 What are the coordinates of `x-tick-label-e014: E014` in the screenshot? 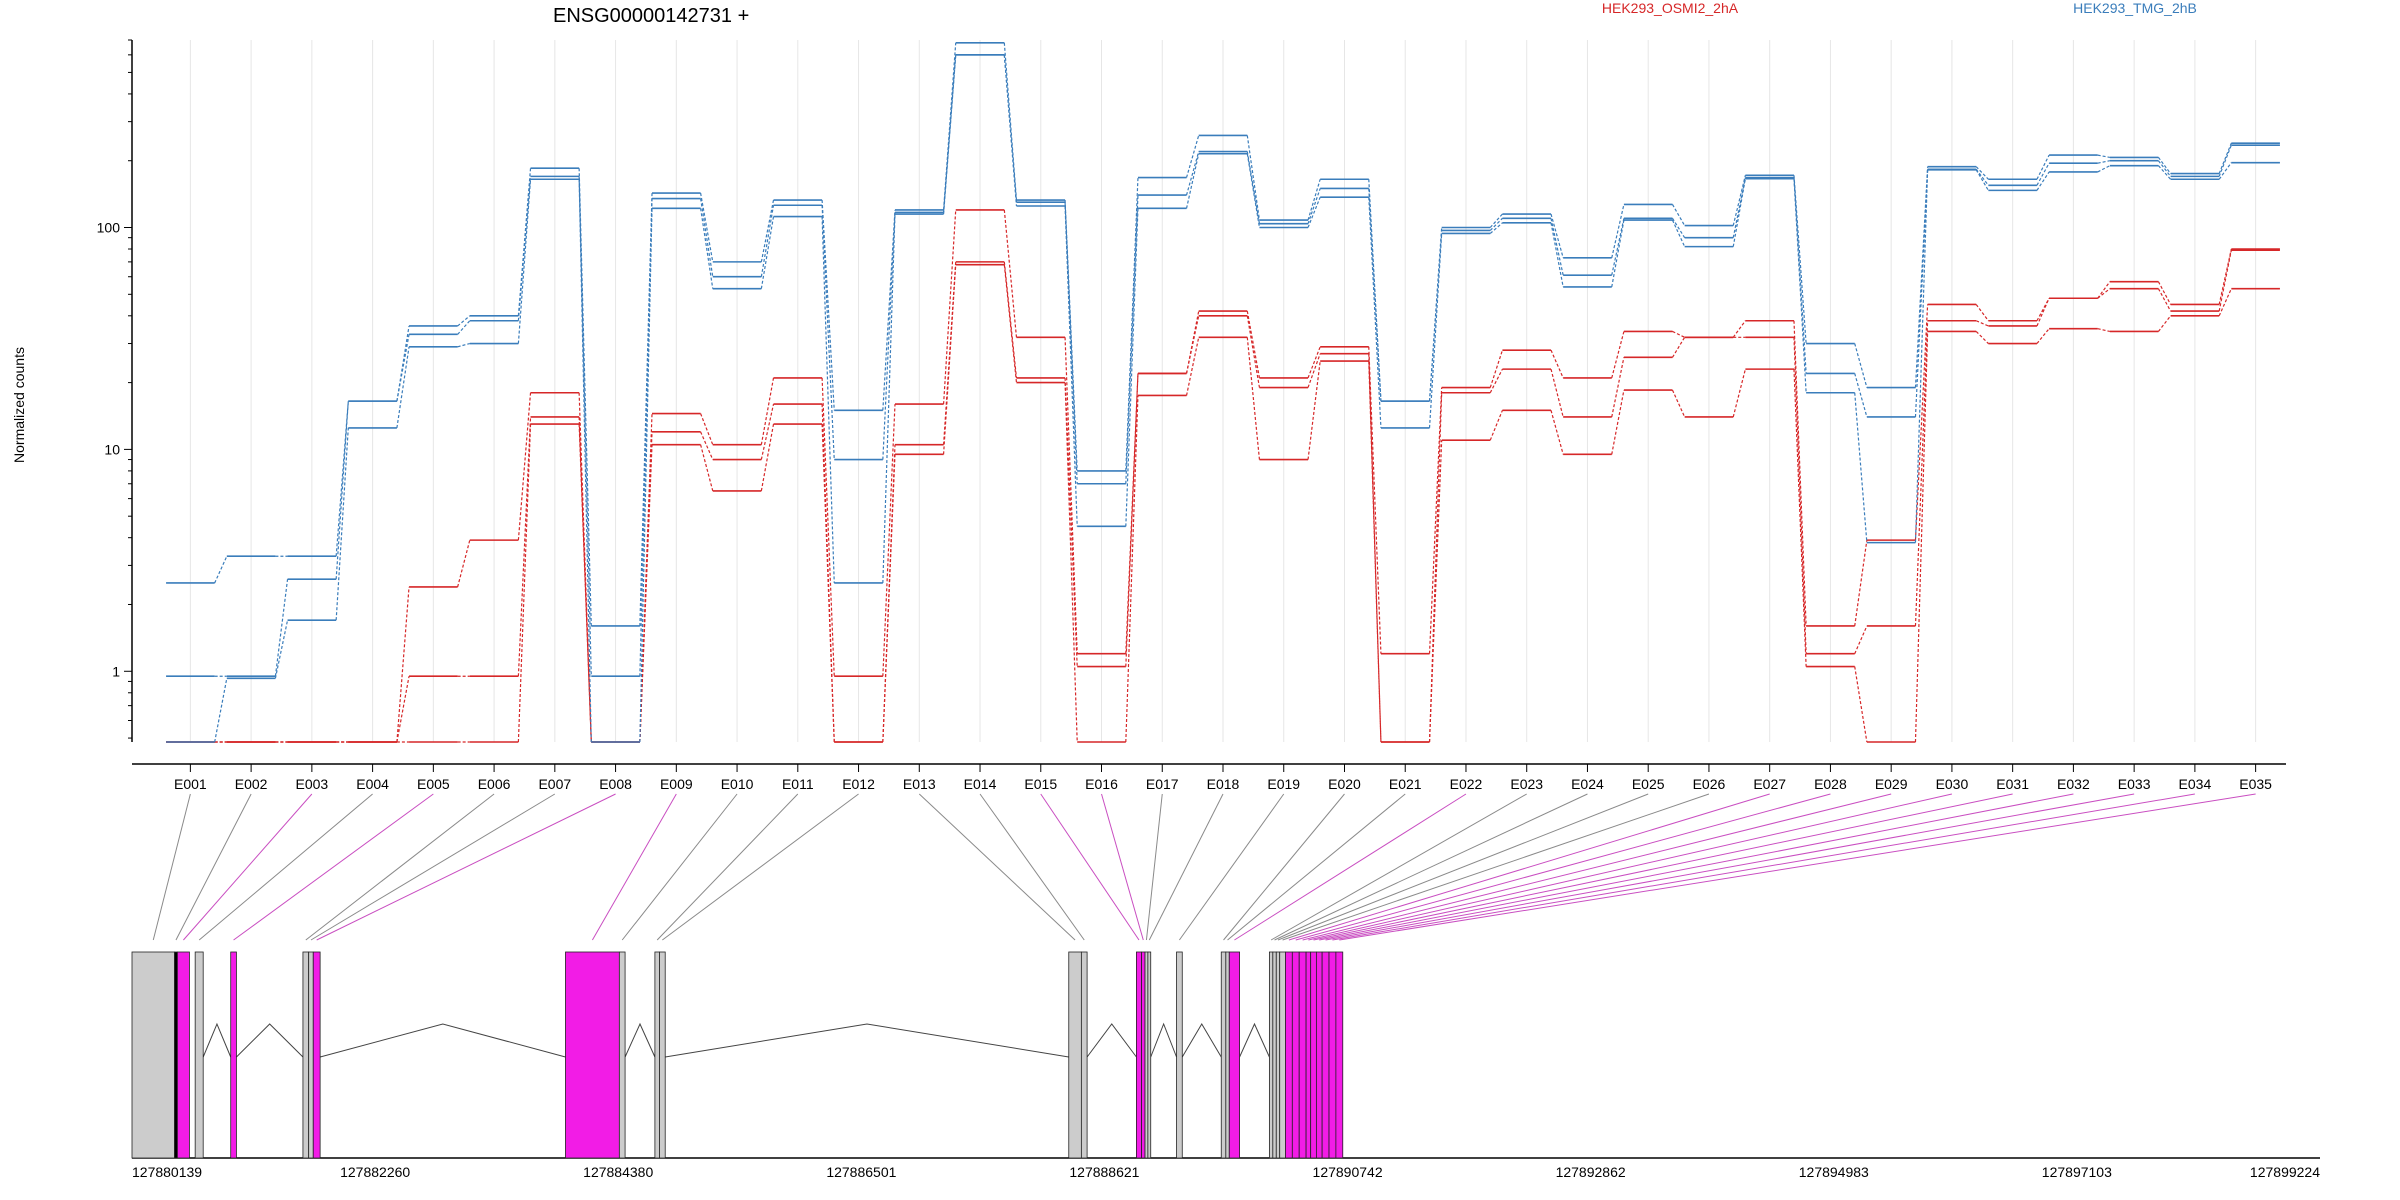 It's located at (980, 784).